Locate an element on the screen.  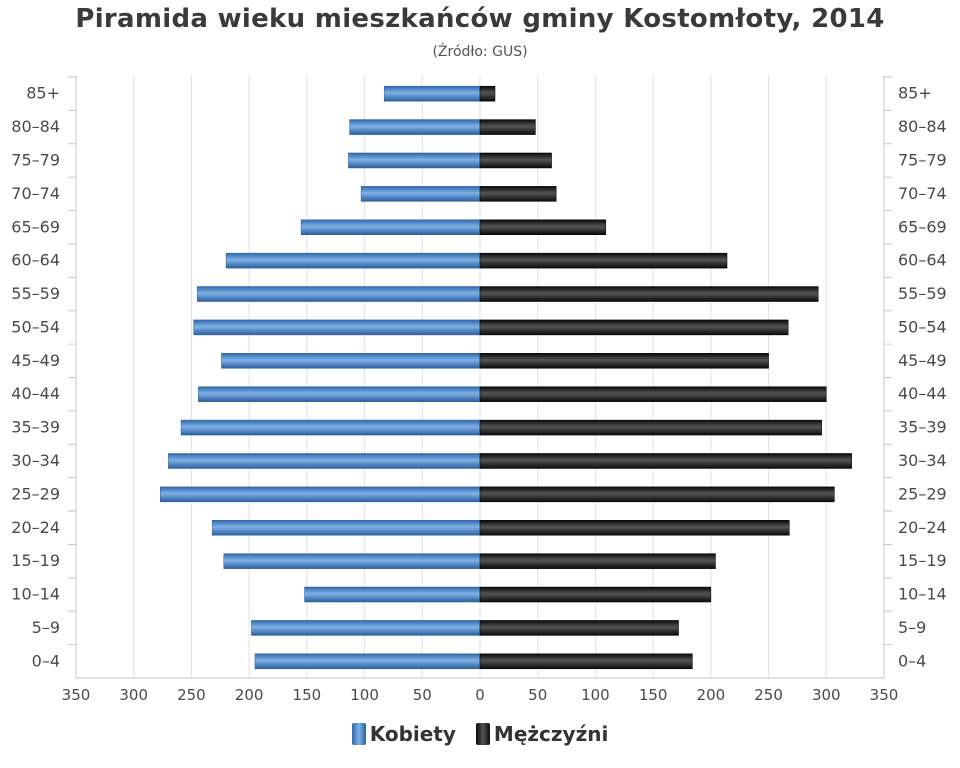
y-tick-label-right: 25–29 is located at coordinates (922, 493).